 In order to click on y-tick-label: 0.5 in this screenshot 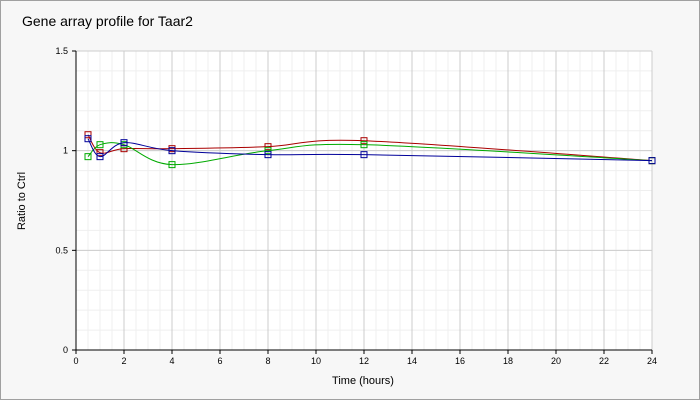, I will do `click(61, 250)`.